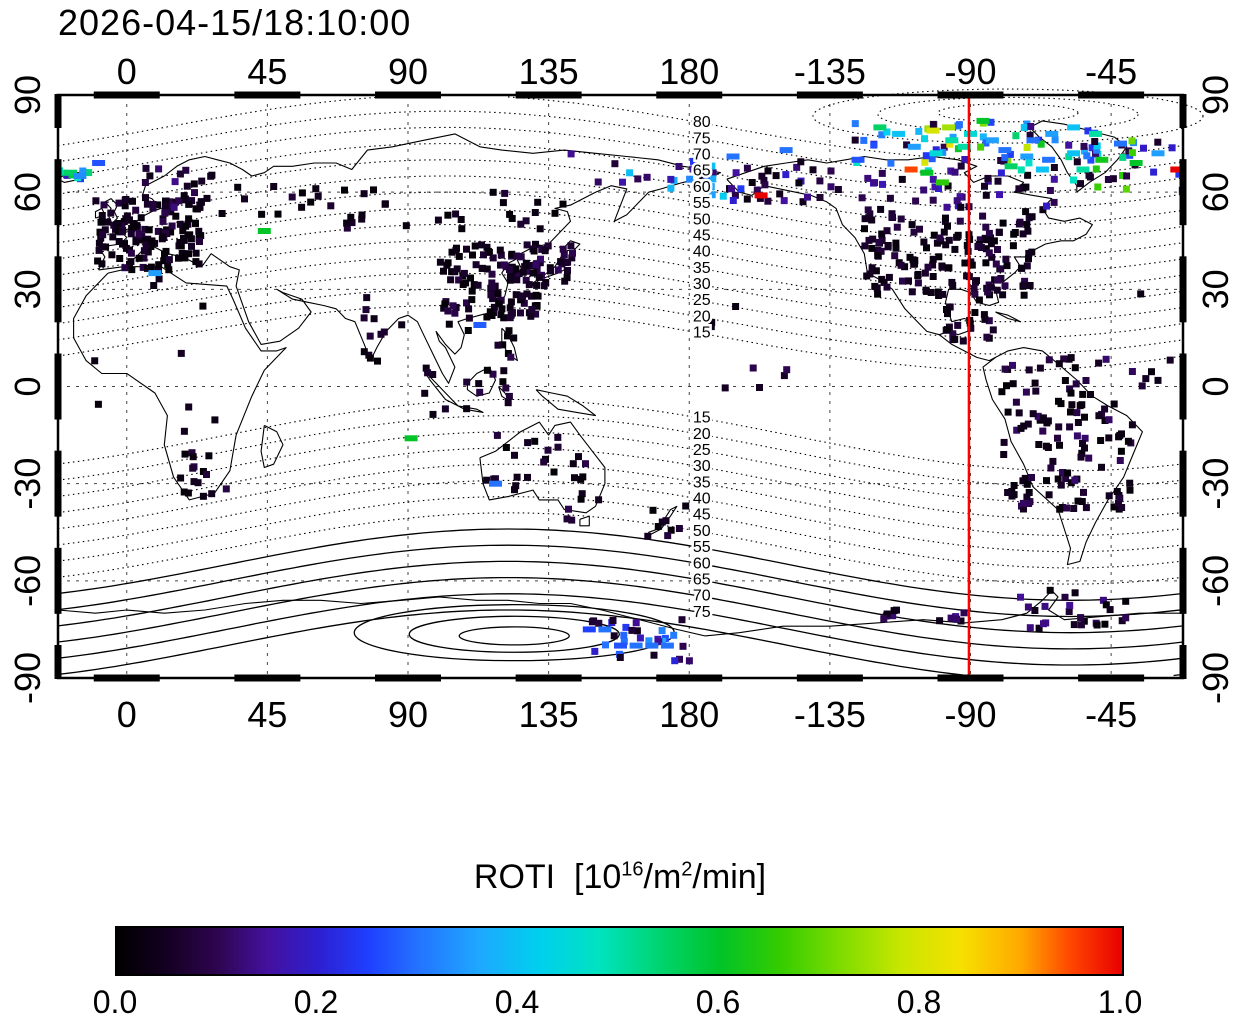  I want to click on contour-label: 75, so click(702, 138).